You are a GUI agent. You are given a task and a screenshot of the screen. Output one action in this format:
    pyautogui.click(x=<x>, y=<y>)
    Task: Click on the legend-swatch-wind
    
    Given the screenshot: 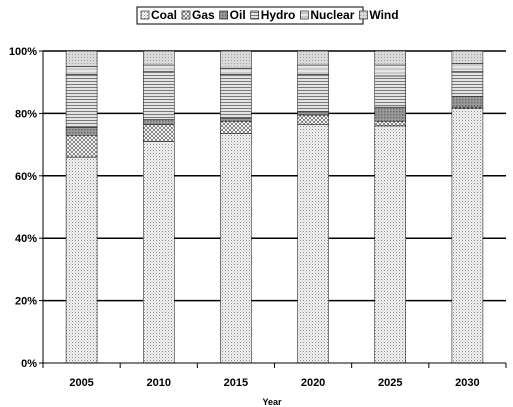 What is the action you would take?
    pyautogui.click(x=363, y=15)
    